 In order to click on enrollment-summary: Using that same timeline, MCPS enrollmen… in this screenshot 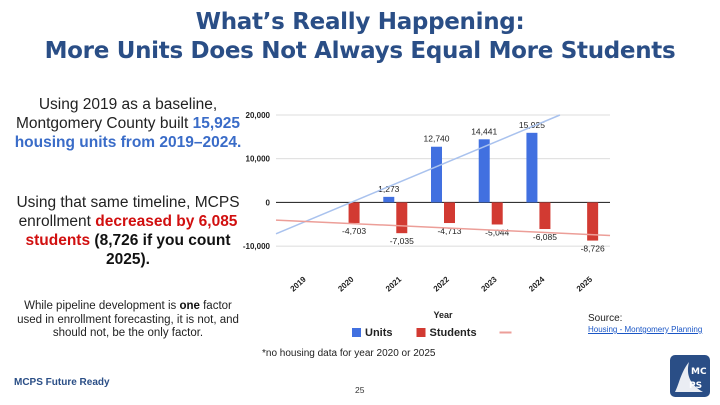, I will do `click(128, 231)`.